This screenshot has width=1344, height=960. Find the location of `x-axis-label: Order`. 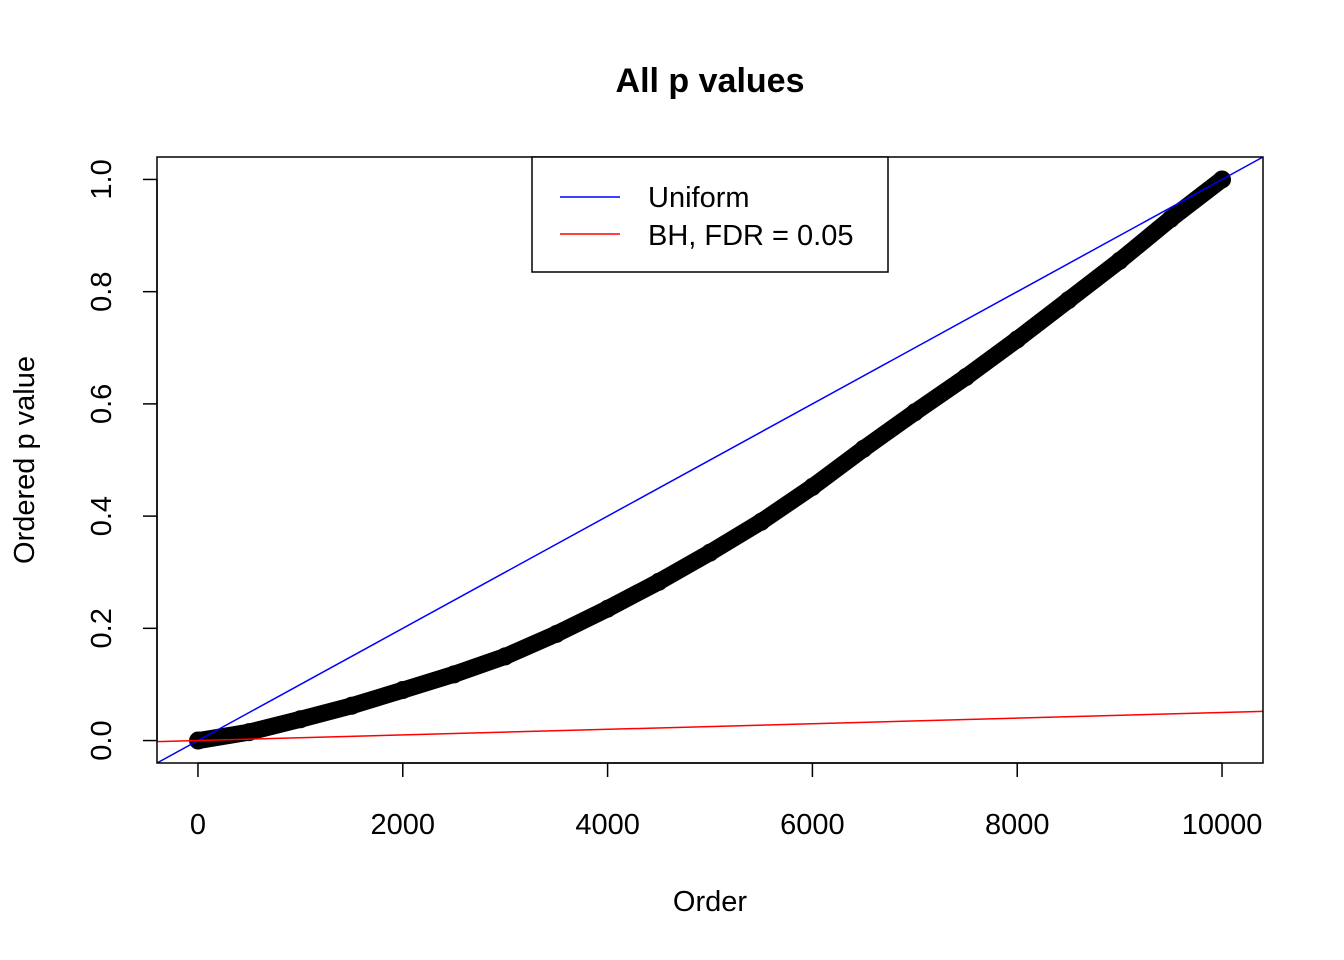

x-axis-label: Order is located at coordinates (710, 902).